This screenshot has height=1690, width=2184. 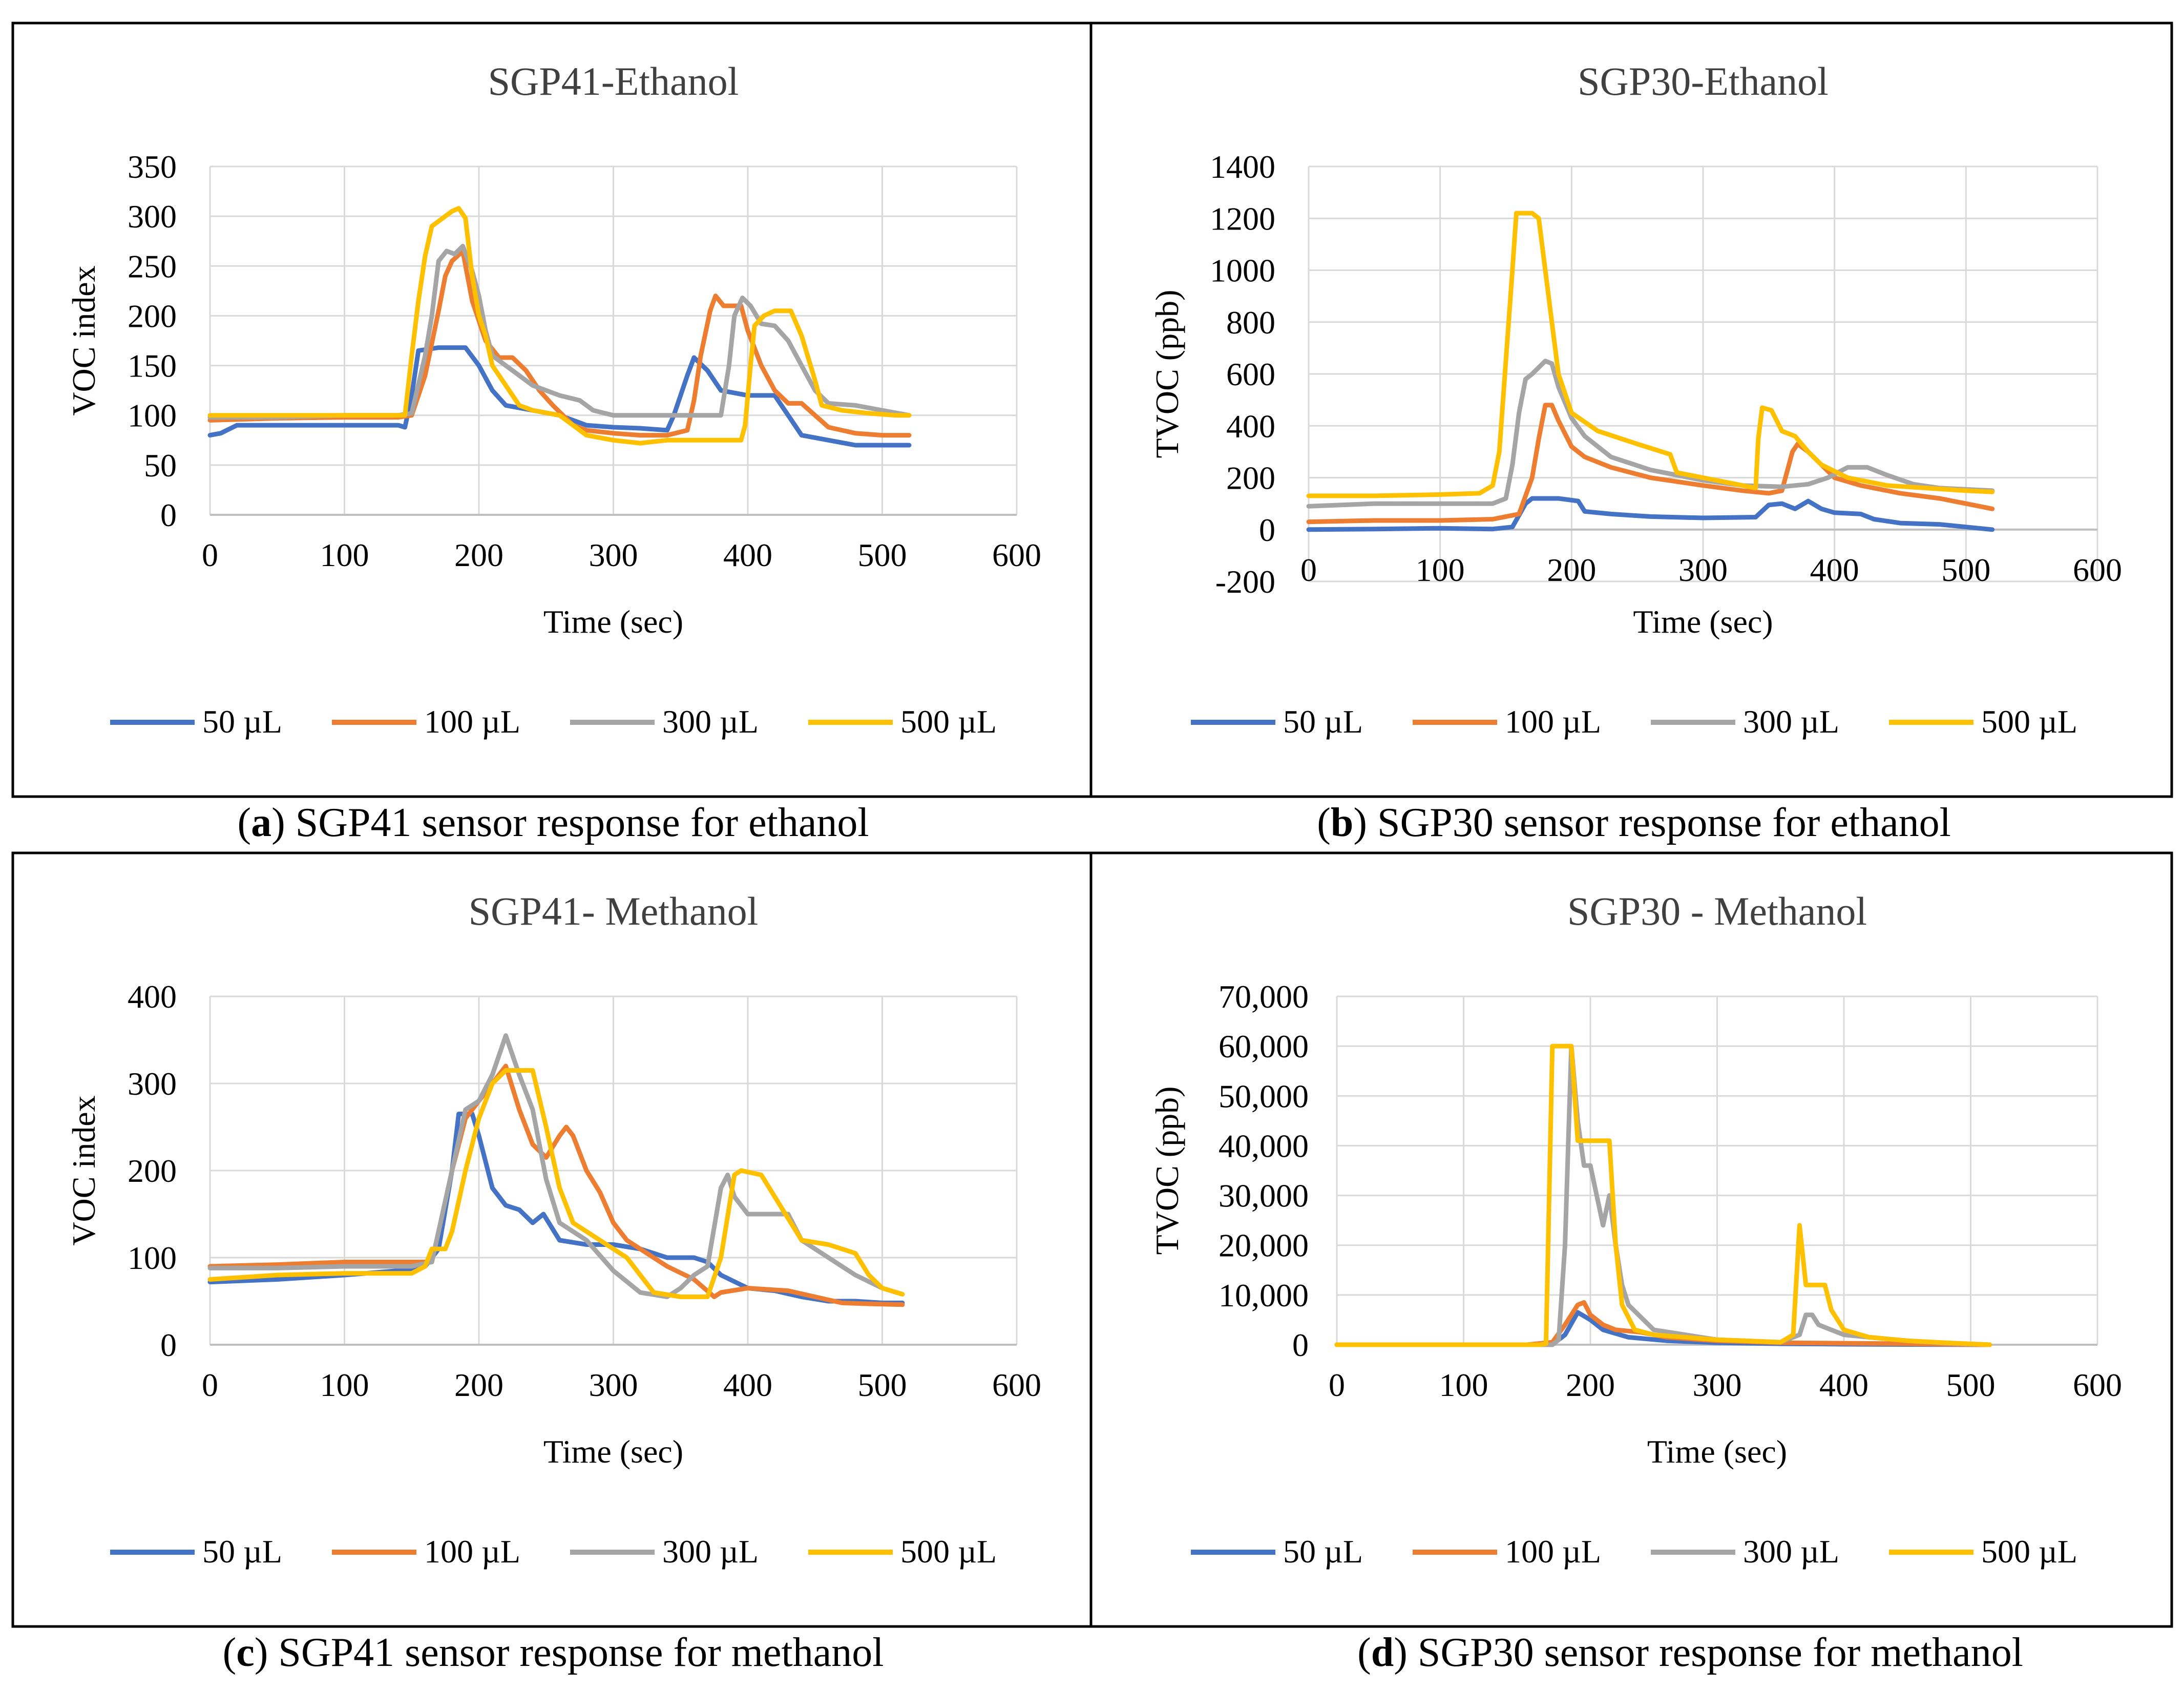 What do you see at coordinates (1250, 374) in the screenshot?
I see `y-tick-label: 600` at bounding box center [1250, 374].